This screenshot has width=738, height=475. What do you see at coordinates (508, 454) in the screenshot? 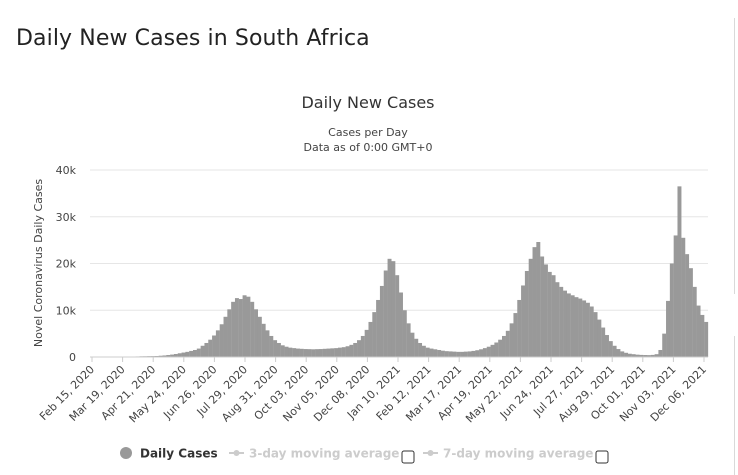
I see `legend-item-7-day-moving-average: 7-day moving average` at bounding box center [508, 454].